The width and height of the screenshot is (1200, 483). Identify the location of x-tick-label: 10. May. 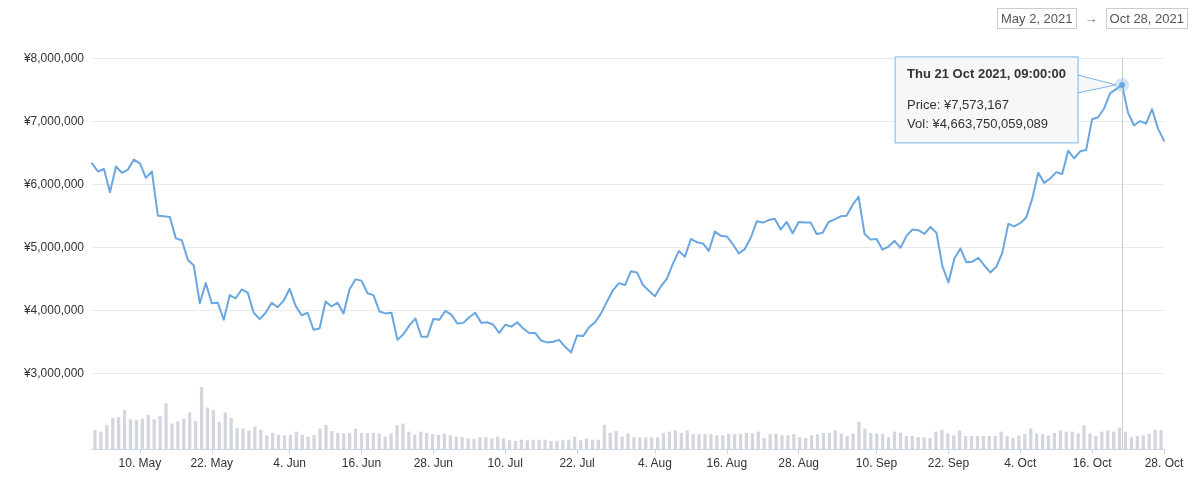
(140, 463).